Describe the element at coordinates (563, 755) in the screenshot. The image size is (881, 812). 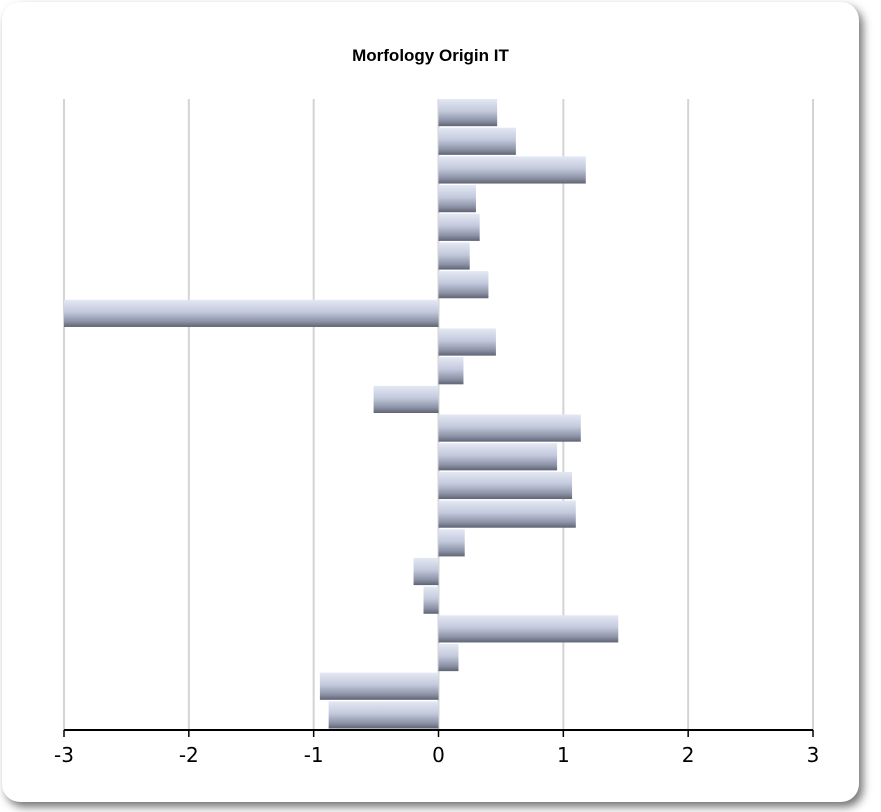
I see `x-tick-label: 1` at that location.